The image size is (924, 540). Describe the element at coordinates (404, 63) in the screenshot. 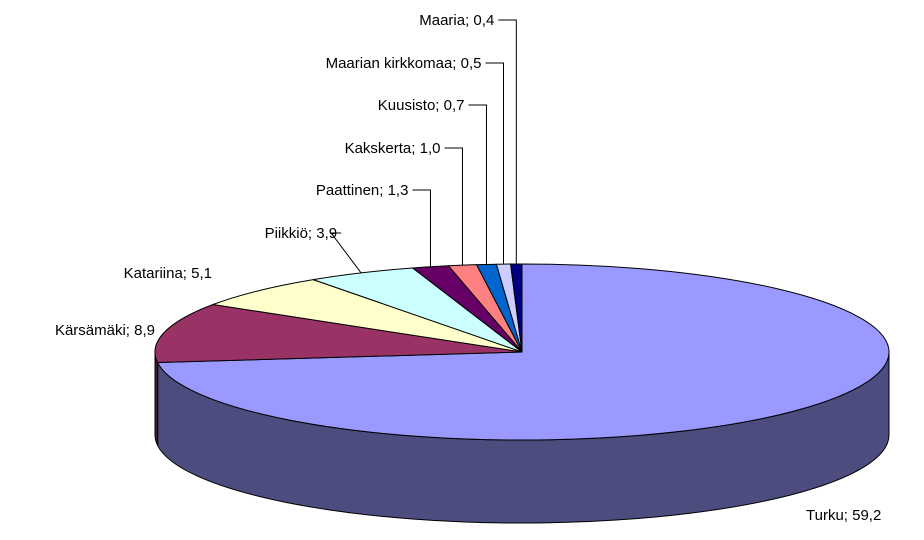

I see `slice-label-7: Maarian kirkkomaa; 0,5` at that location.